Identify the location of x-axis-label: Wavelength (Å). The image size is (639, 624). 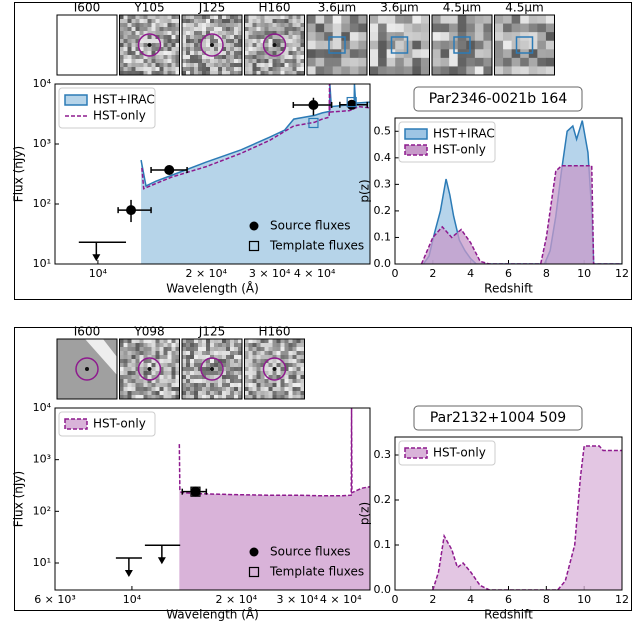
(212, 614).